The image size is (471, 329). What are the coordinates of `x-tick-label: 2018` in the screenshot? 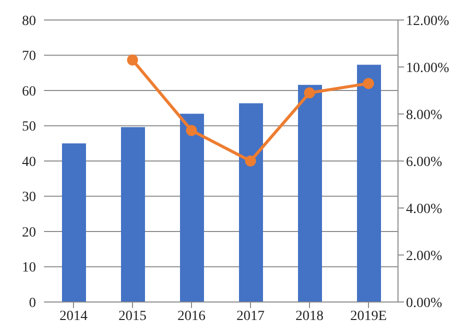 It's located at (310, 316).